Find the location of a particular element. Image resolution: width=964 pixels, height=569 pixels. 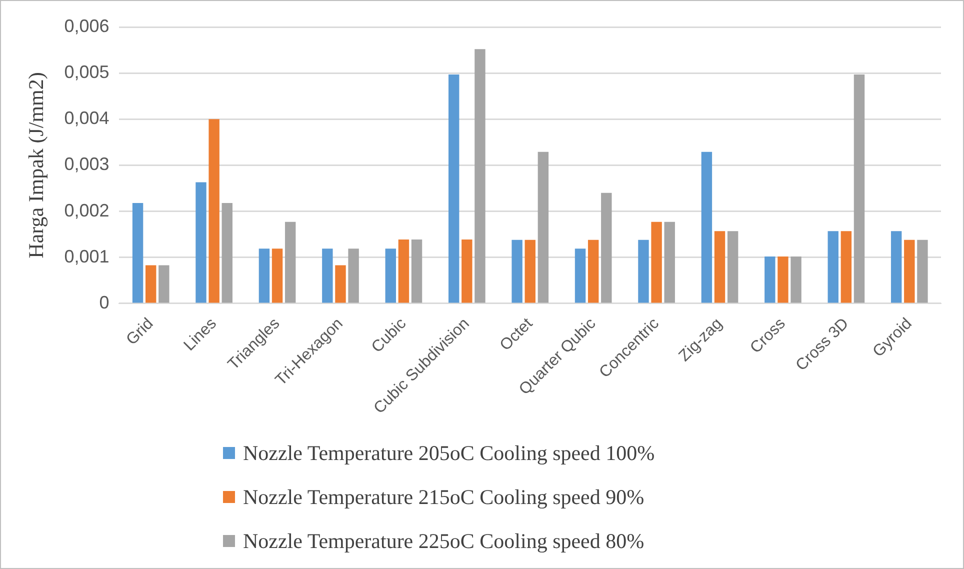

y-tick-label: 0,003 is located at coordinates (87, 164).